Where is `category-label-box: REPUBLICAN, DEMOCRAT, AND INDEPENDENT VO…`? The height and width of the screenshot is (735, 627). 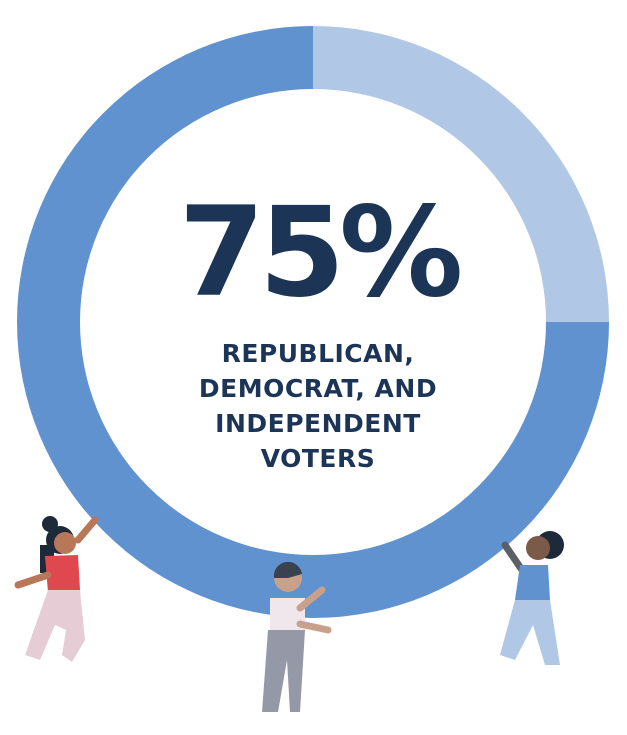 category-label-box: REPUBLICAN, DEMOCRAT, AND INDEPENDENT VO… is located at coordinates (318, 406).